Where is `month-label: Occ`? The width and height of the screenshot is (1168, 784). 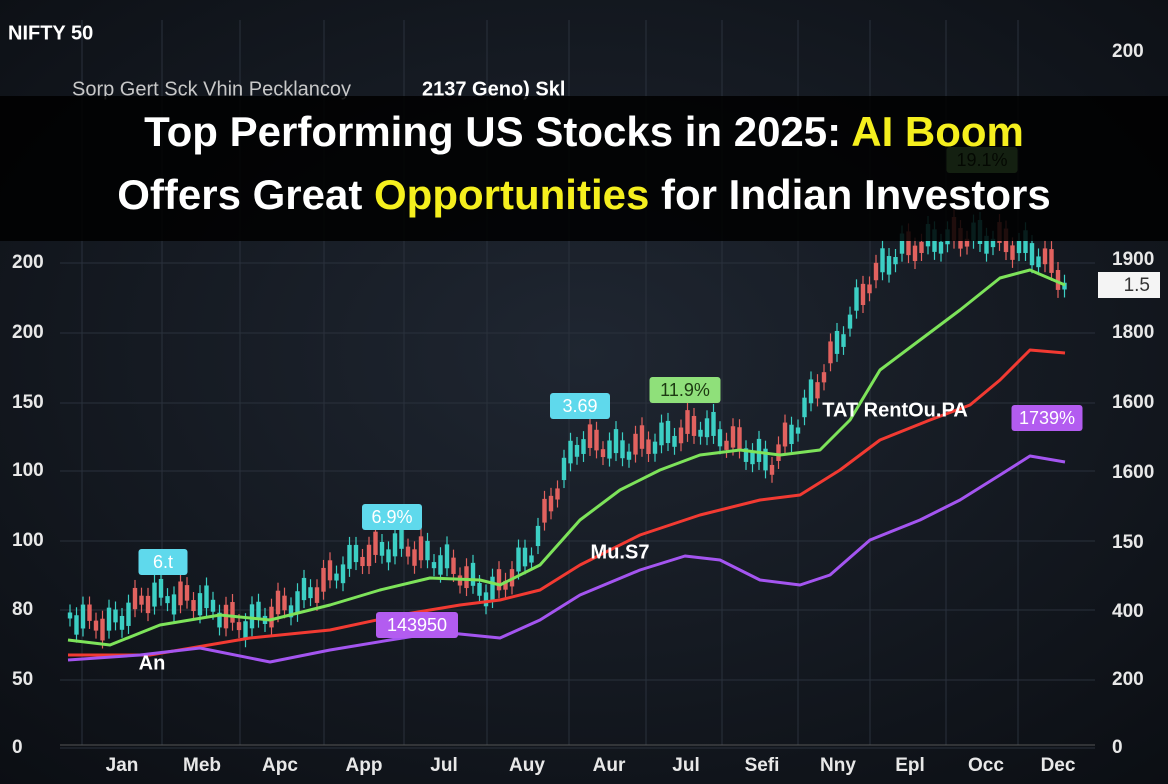 month-label: Occ is located at coordinates (986, 765).